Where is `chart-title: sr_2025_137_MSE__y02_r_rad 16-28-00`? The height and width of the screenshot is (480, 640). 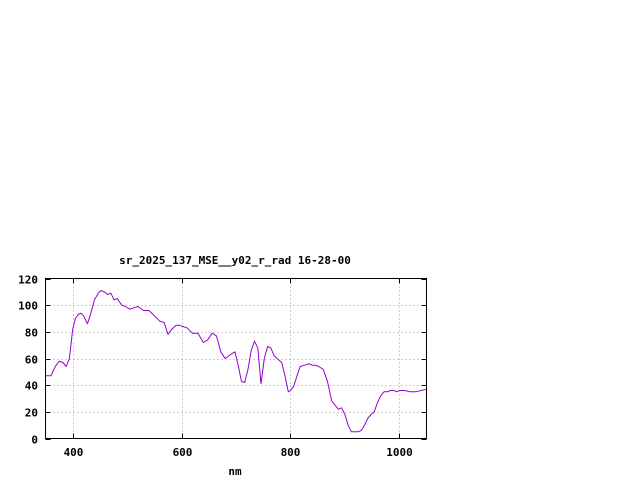 chart-title: sr_2025_137_MSE__y02_r_rad 16-28-00 is located at coordinates (235, 260).